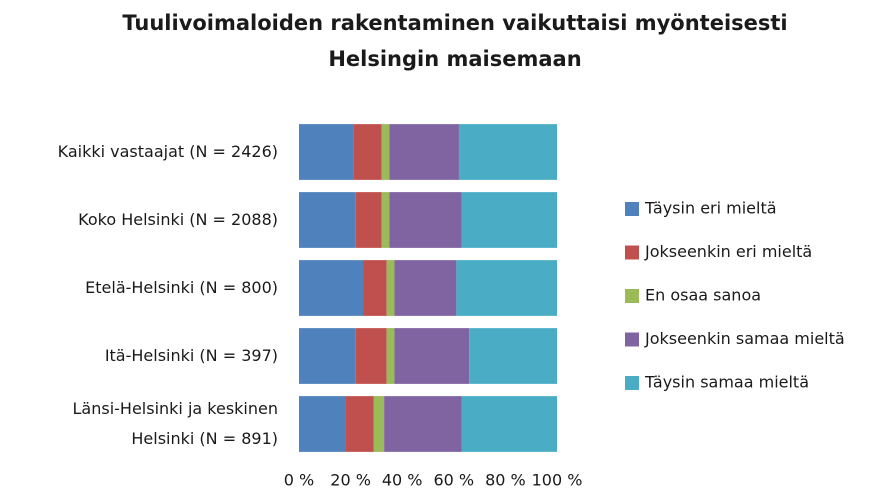 The width and height of the screenshot is (891, 493). I want to click on legend-label: Täysin samaa mieltä, so click(726, 382).